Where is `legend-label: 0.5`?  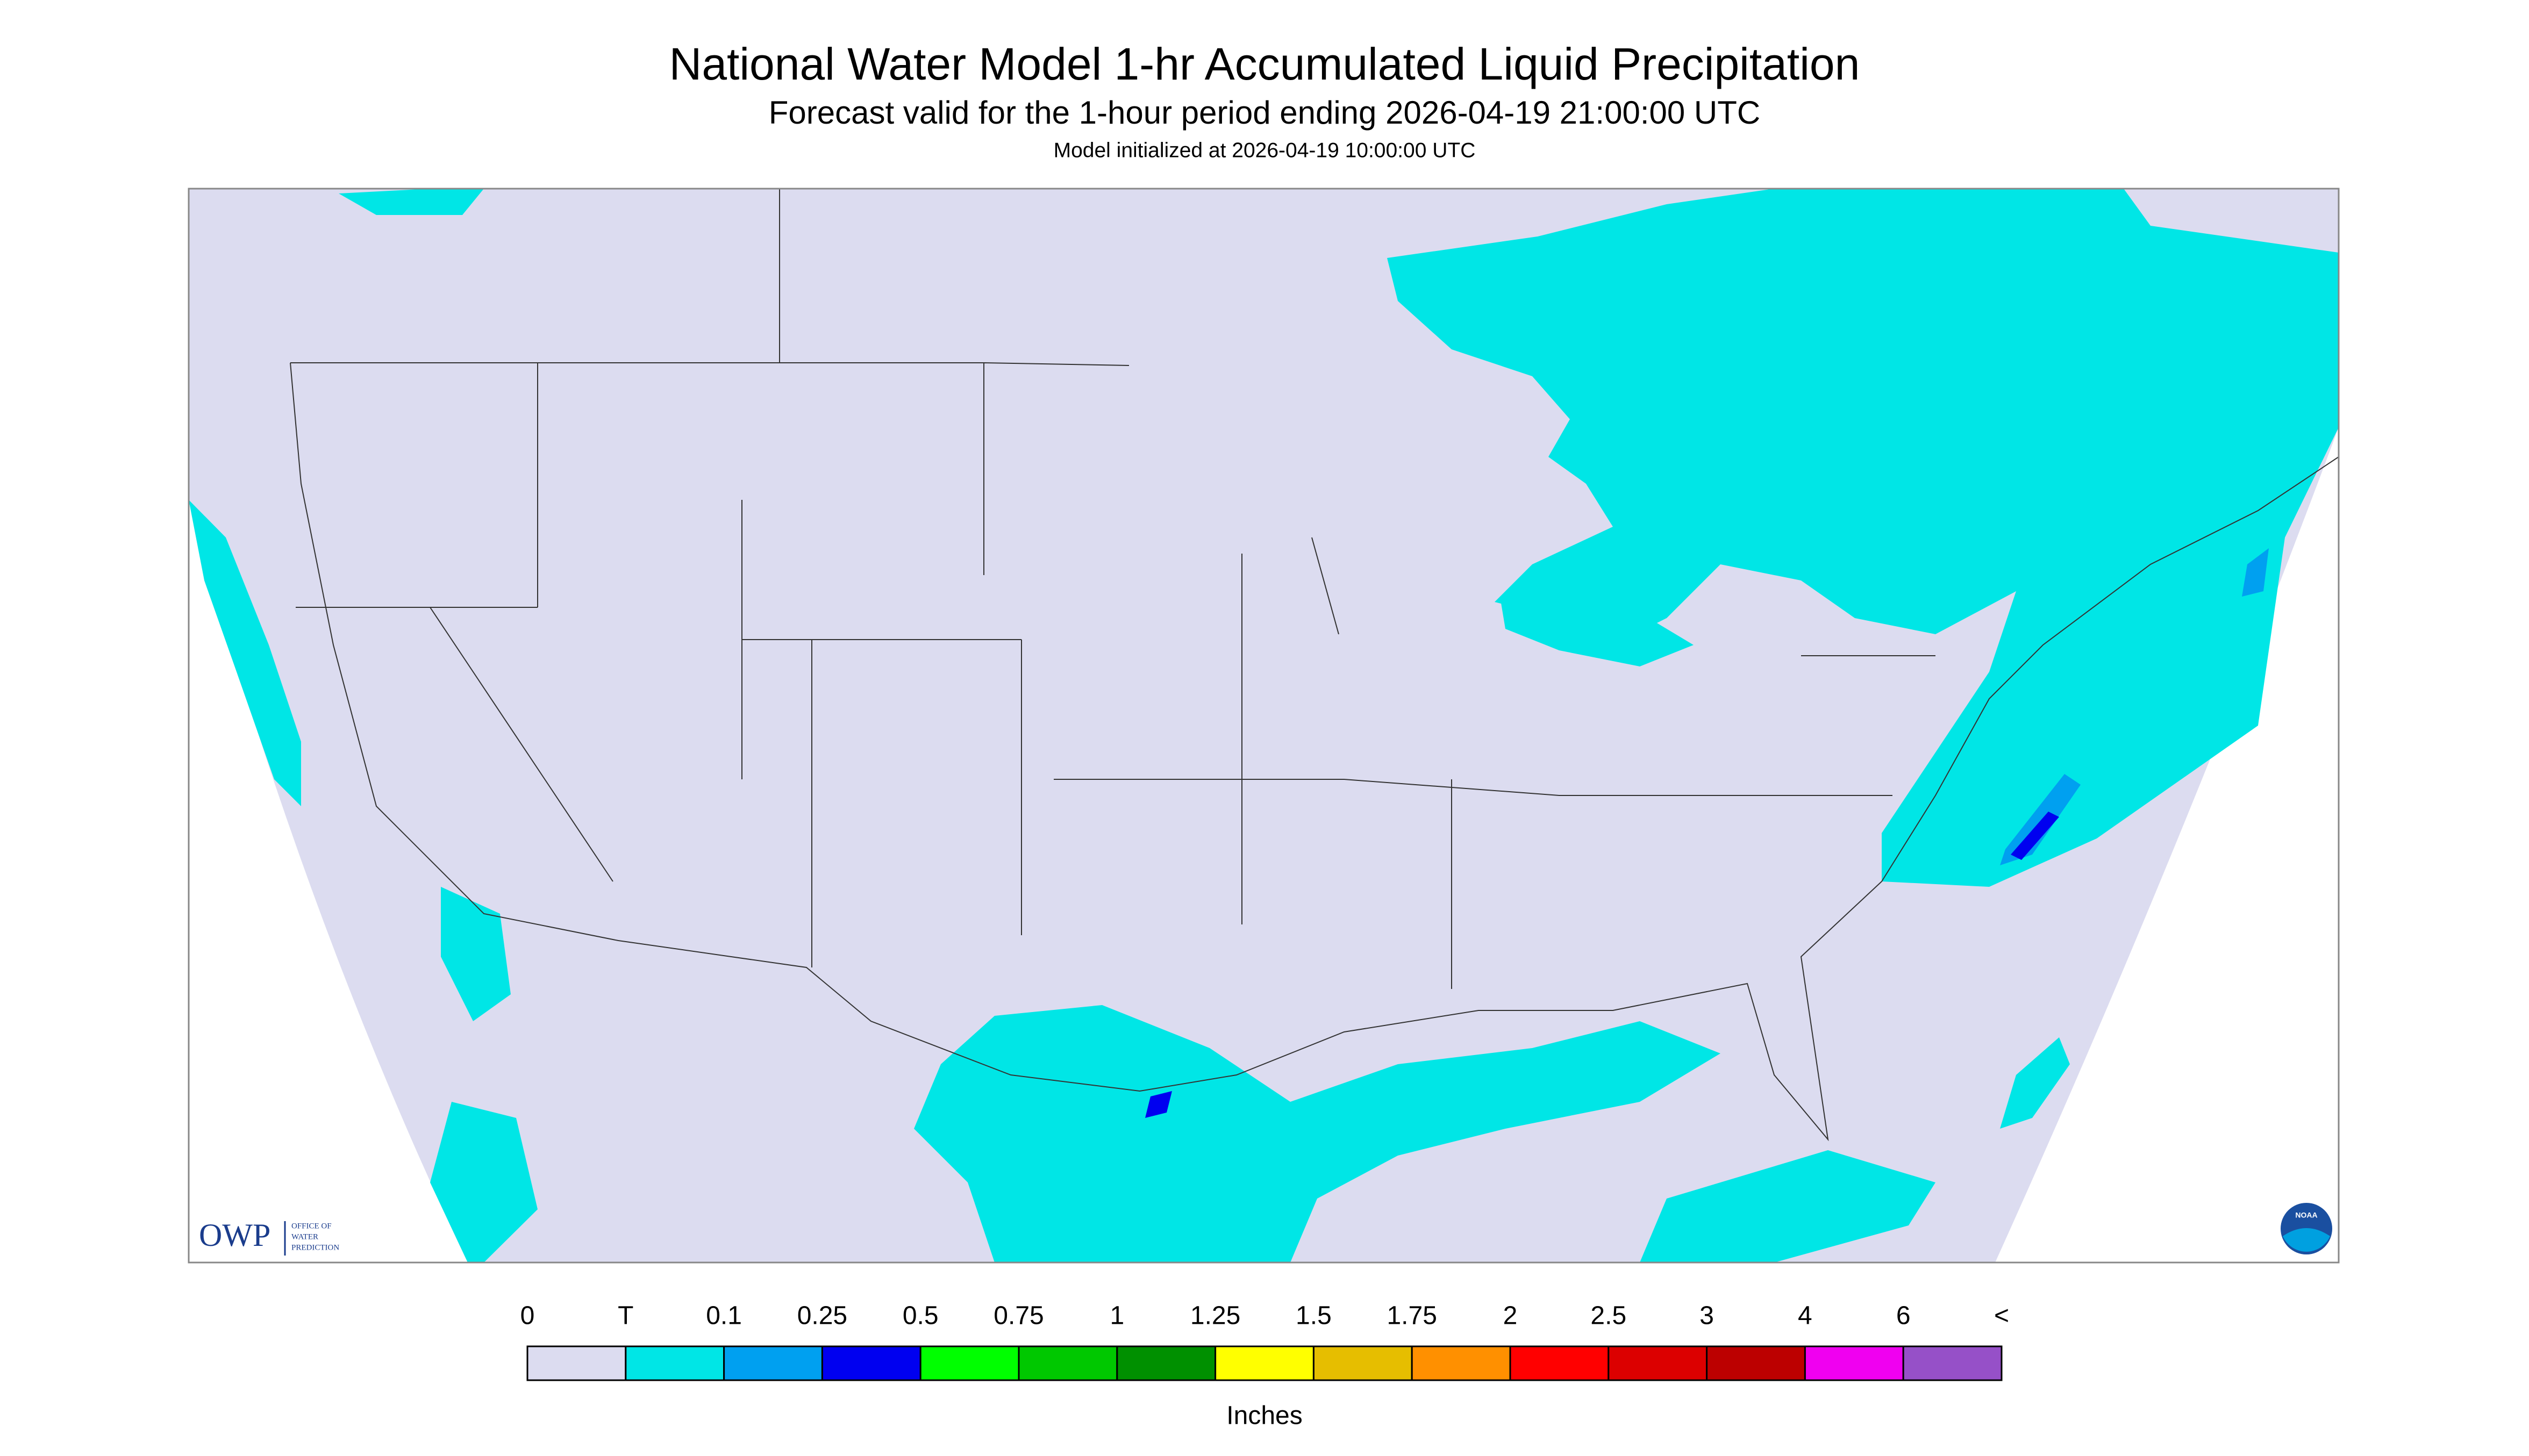 legend-label: 0.5 is located at coordinates (921, 1316).